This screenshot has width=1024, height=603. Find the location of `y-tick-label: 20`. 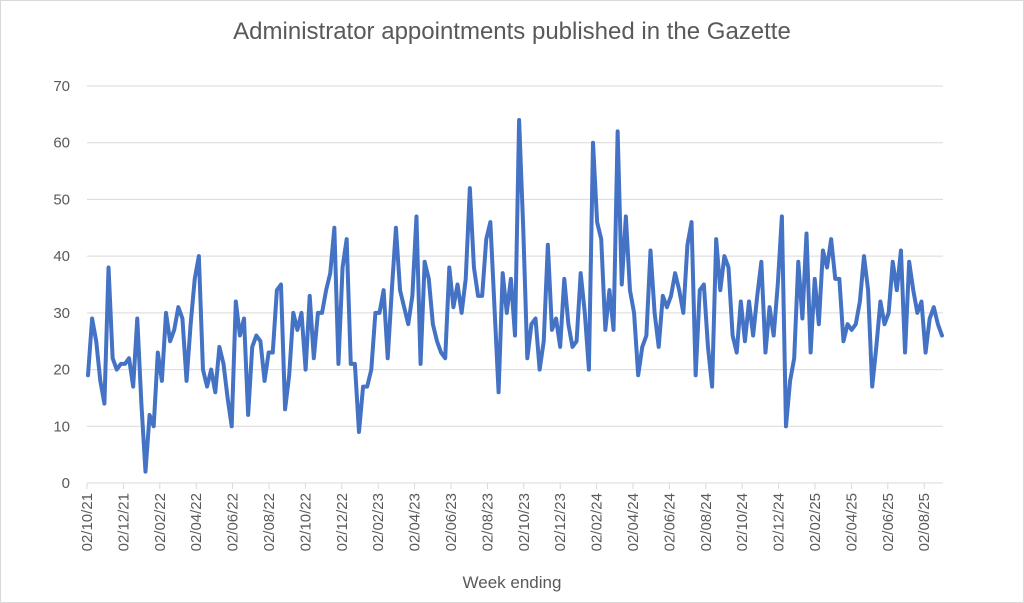

y-tick-label: 20 is located at coordinates (61, 370).